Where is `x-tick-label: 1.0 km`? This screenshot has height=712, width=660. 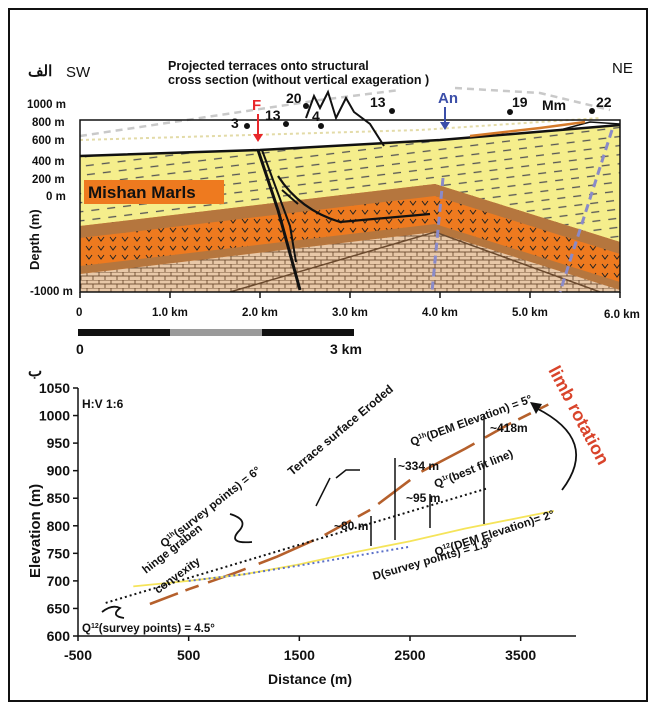 x-tick-label: 1.0 km is located at coordinates (170, 313).